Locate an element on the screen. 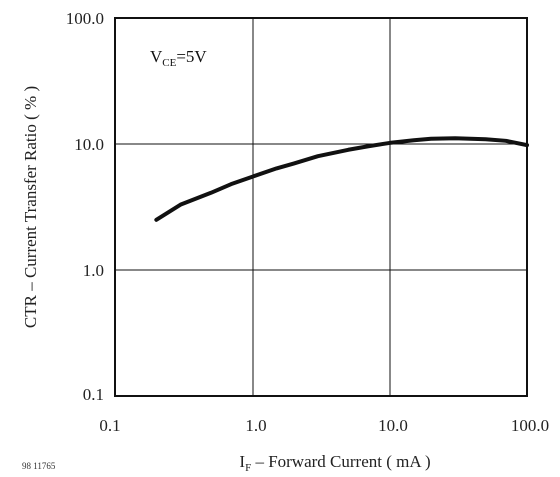 The image size is (560, 477). x-tick-label: 1.0 is located at coordinates (255, 425).